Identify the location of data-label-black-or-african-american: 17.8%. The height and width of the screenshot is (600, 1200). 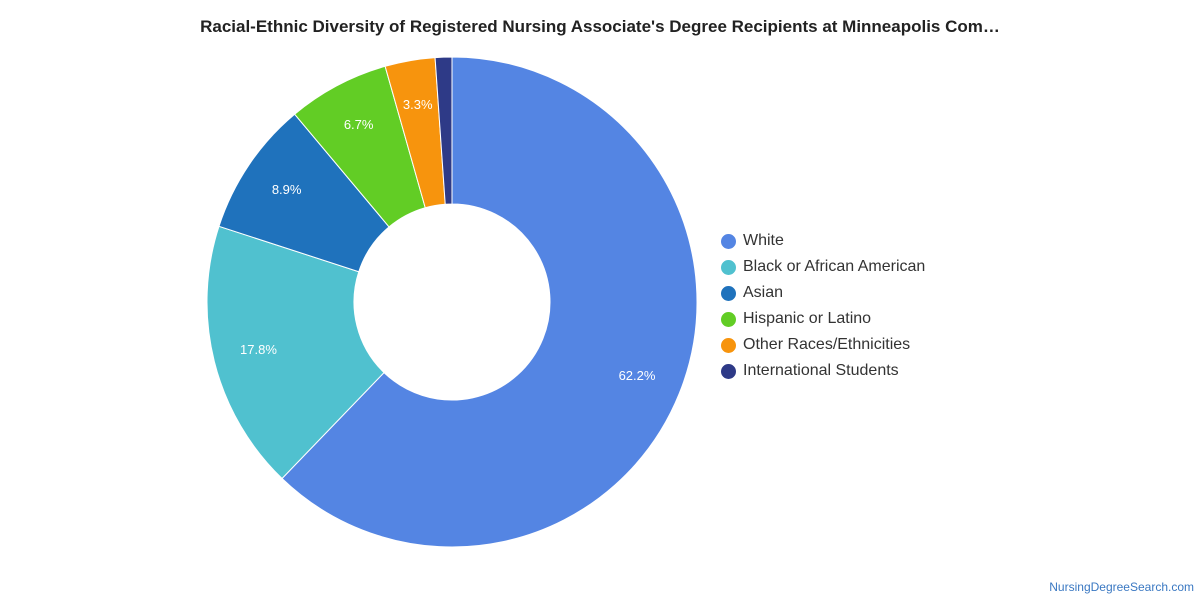
(258, 349).